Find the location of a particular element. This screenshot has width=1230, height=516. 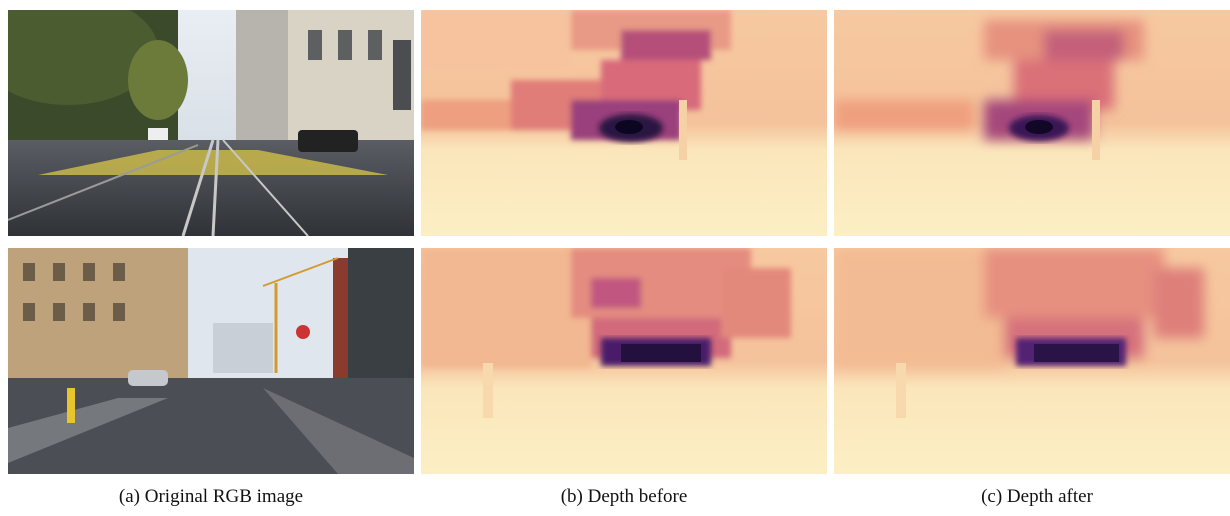

caption-b: (b) Depth before is located at coordinates (624, 496).